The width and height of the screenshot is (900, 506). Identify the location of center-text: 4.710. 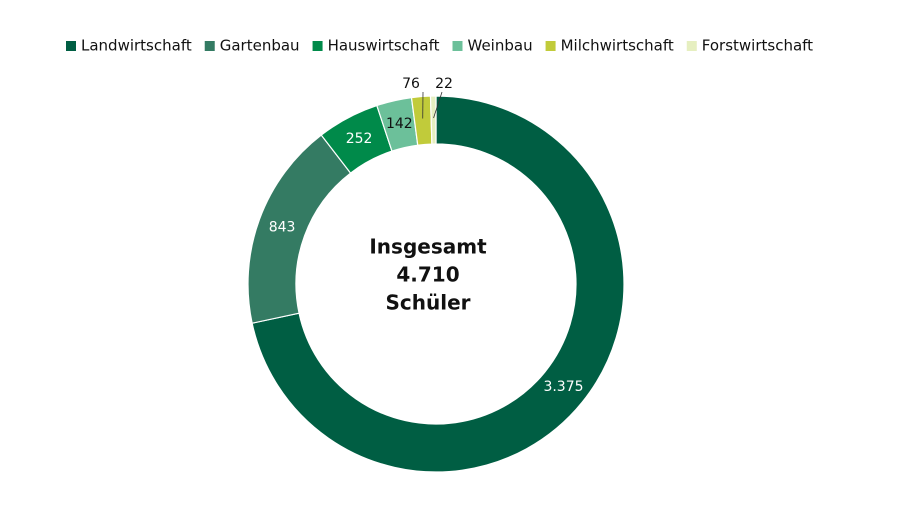
(427, 275).